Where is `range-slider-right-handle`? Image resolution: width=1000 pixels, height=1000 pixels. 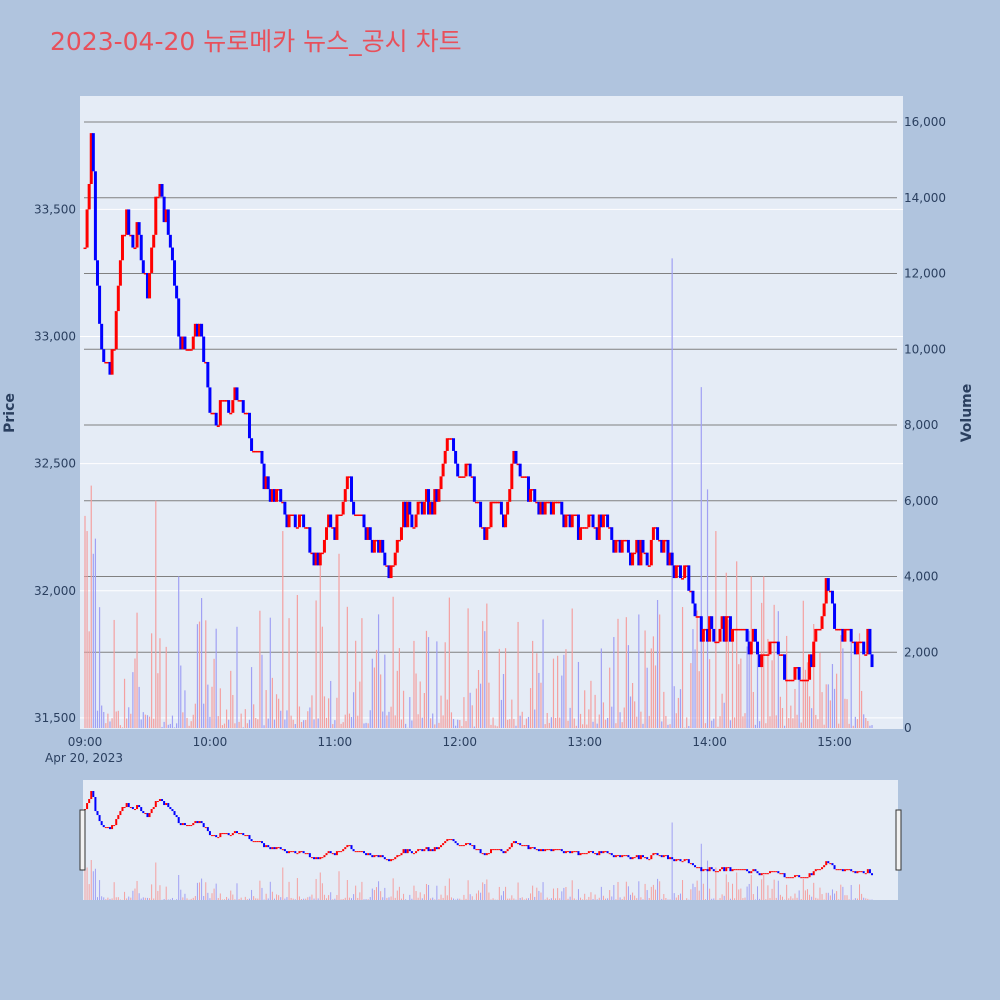
range-slider-right-handle is located at coordinates (898, 840).